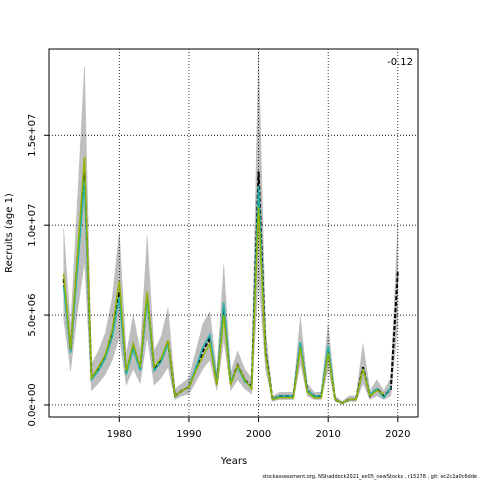  Describe the element at coordinates (400, 62) in the screenshot. I see `annotation: -0.12` at that location.